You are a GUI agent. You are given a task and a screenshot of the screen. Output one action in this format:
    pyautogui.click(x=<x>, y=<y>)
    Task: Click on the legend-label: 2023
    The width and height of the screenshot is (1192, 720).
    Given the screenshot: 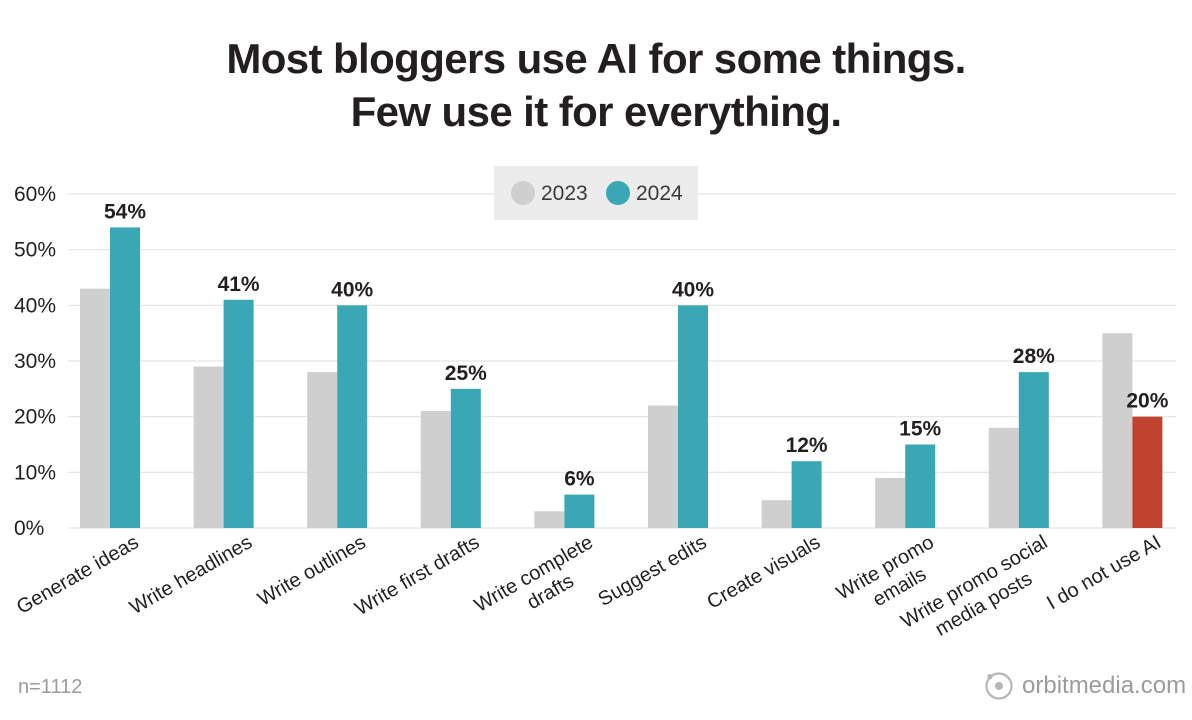 What is the action you would take?
    pyautogui.click(x=564, y=193)
    